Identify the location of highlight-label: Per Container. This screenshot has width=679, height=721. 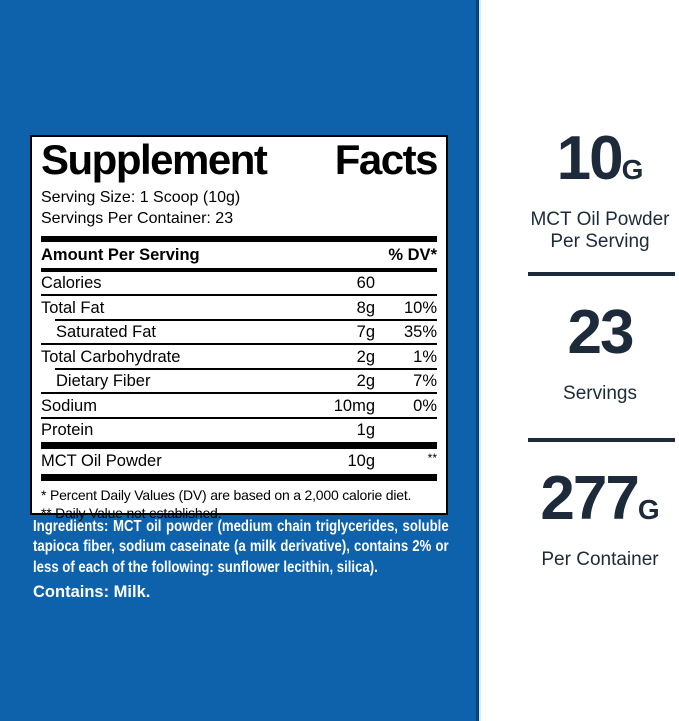
(600, 560).